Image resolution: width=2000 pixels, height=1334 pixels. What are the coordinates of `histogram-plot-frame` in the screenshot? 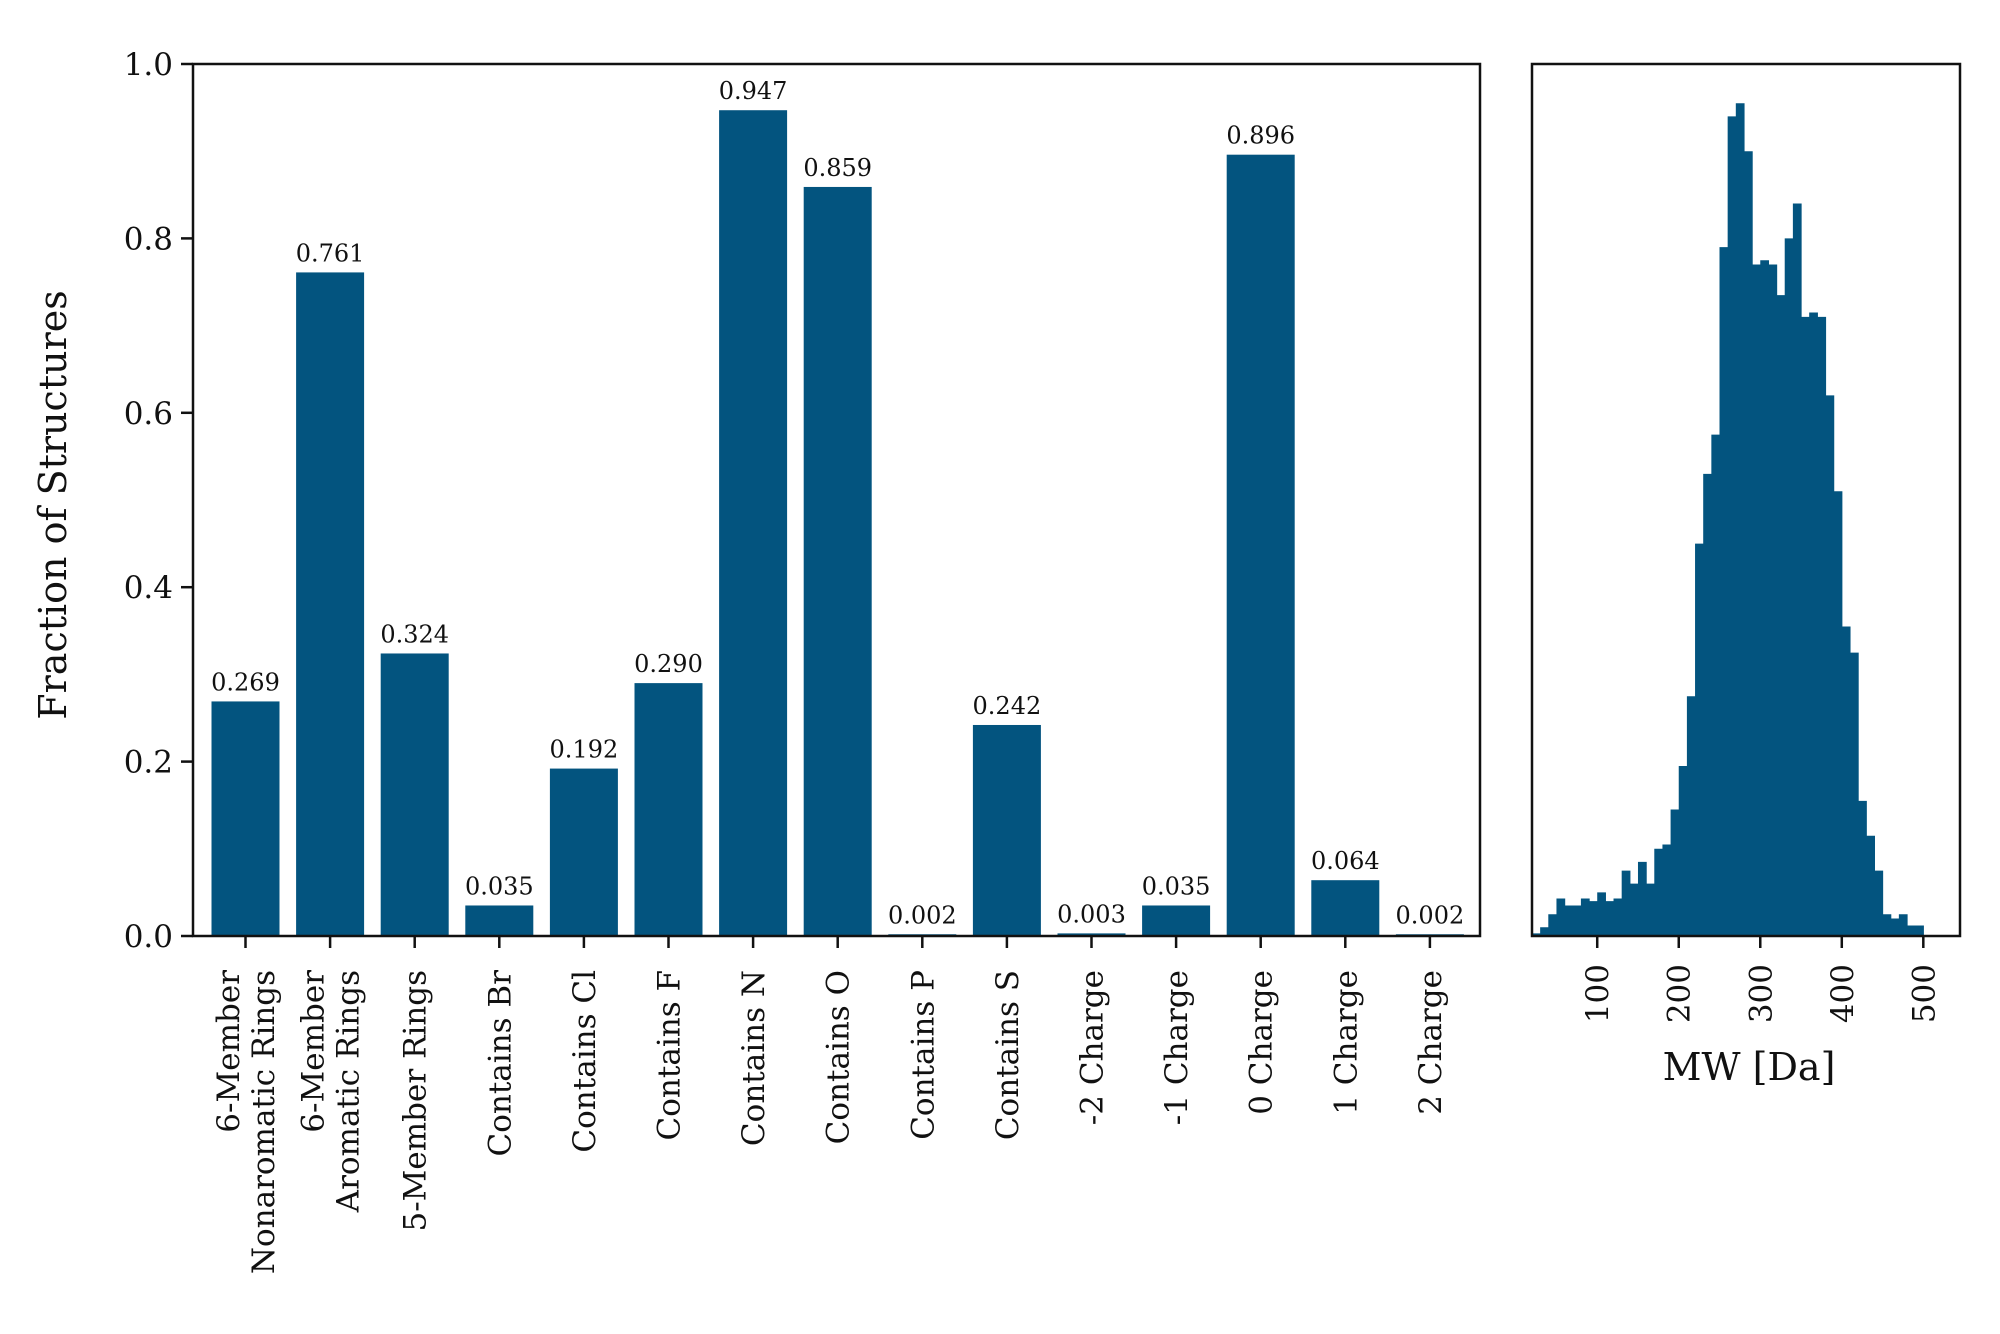 It's located at (1746, 500).